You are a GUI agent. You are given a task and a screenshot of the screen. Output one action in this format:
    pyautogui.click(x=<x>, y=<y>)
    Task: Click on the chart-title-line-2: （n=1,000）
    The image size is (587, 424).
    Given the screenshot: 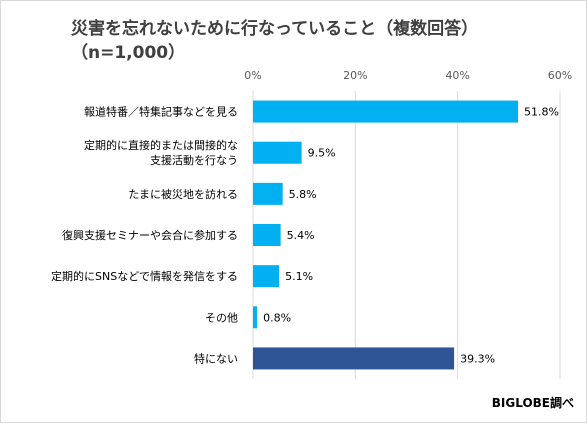 What is the action you would take?
    pyautogui.click(x=128, y=53)
    